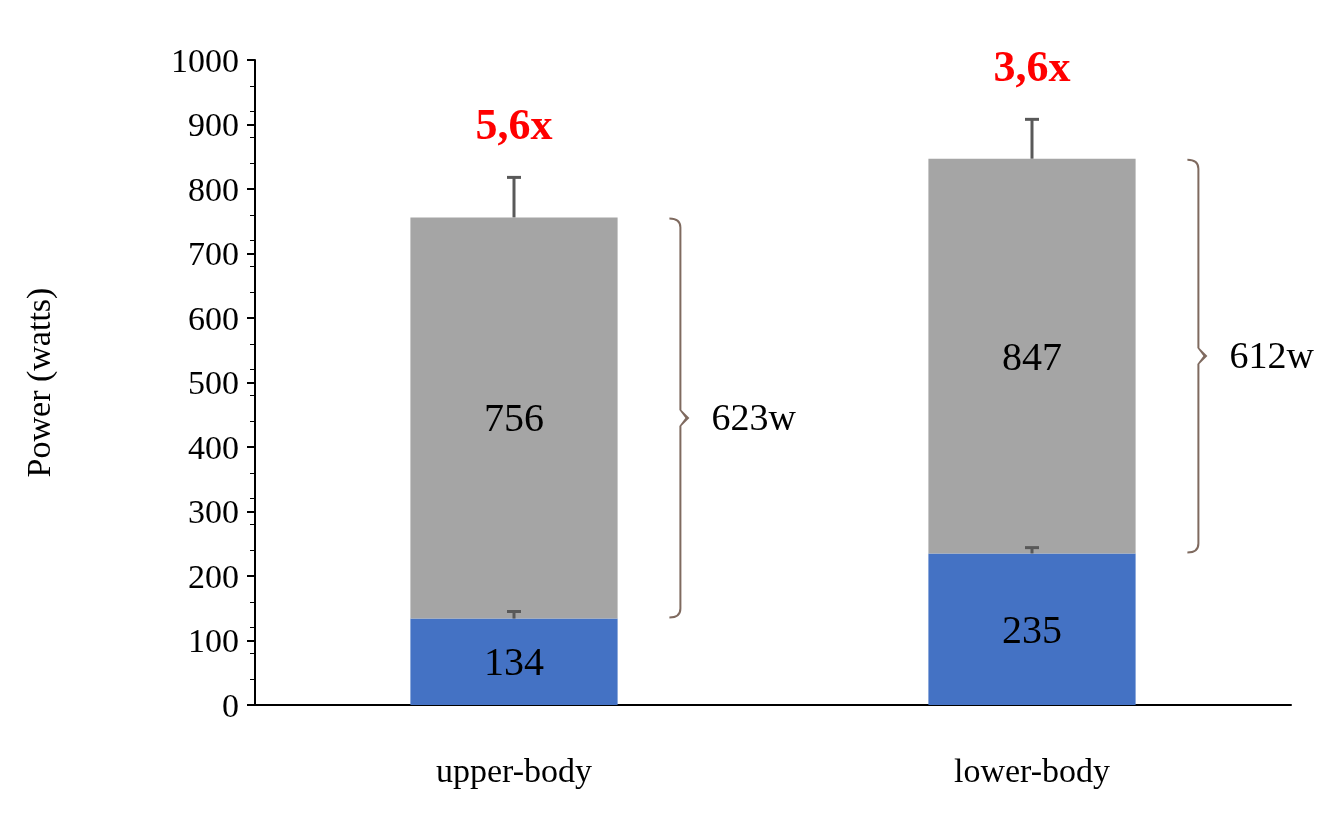  What do you see at coordinates (514, 125) in the screenshot?
I see `annotation: 5,6x` at bounding box center [514, 125].